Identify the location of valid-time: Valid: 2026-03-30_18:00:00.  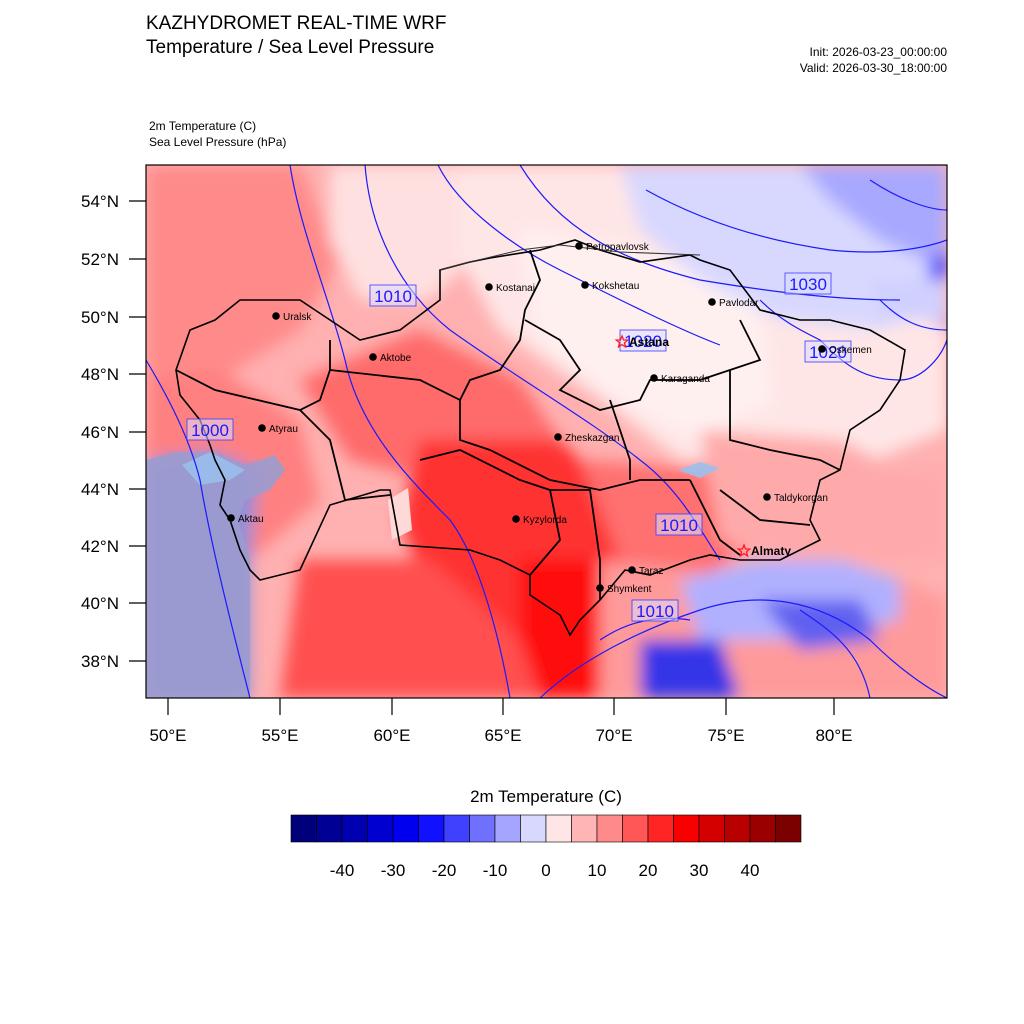
(873, 68).